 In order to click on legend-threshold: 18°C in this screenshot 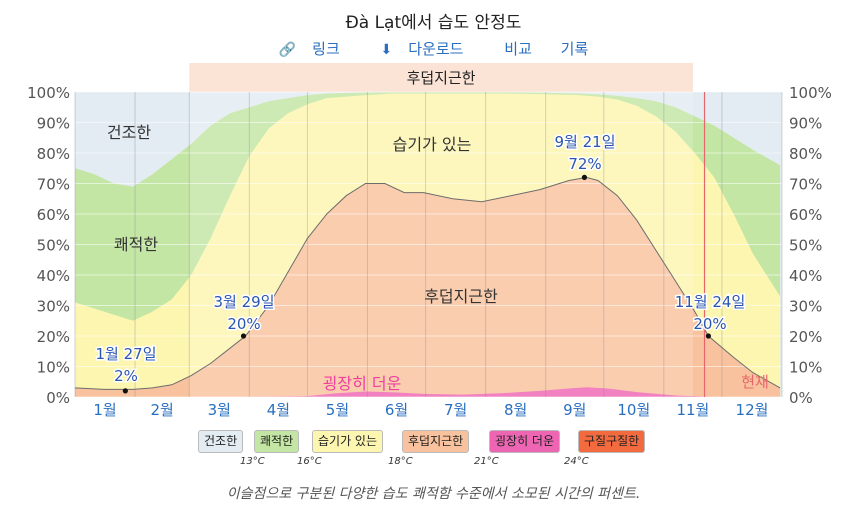, I will do `click(400, 461)`.